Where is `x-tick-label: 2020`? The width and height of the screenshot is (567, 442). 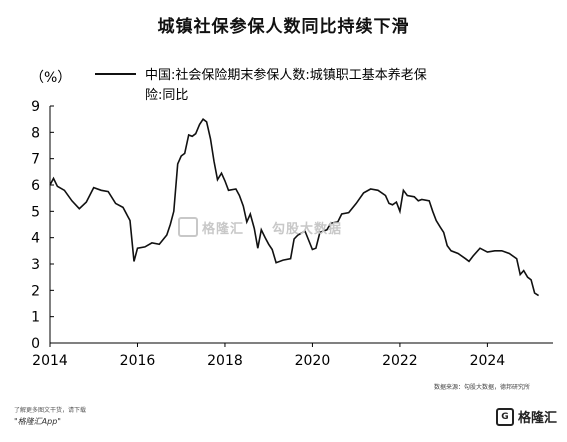 x-tick-label: 2020 is located at coordinates (313, 361).